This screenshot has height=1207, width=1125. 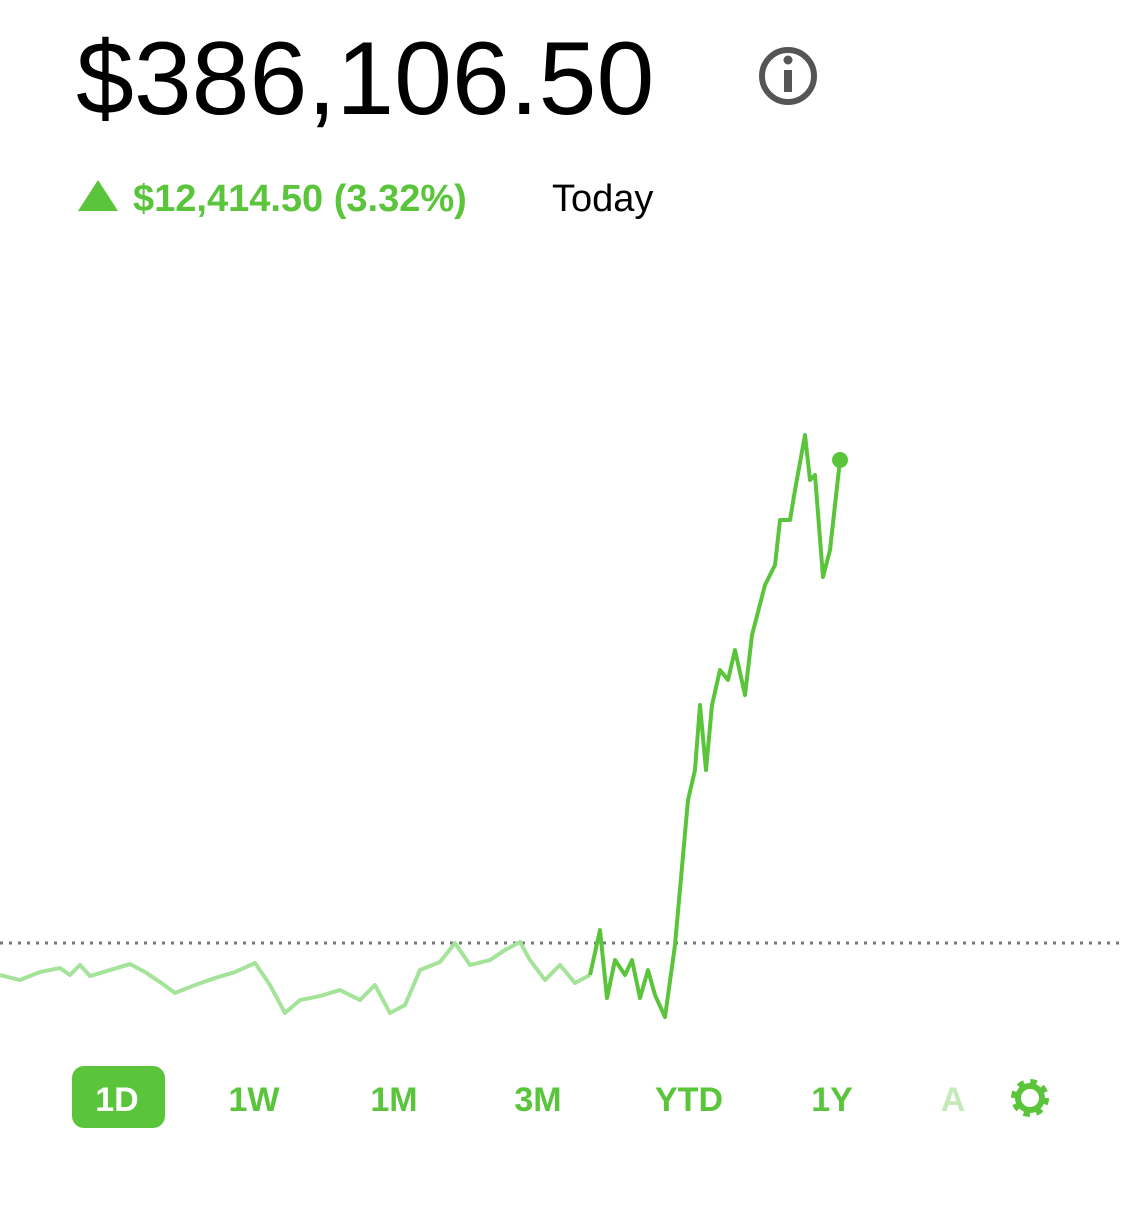 What do you see at coordinates (116, 1100) in the screenshot?
I see `tab: 1D` at bounding box center [116, 1100].